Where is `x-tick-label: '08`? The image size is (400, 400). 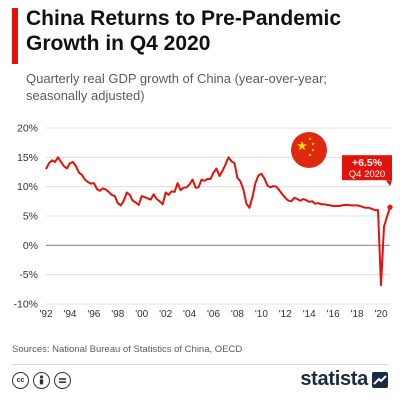 x-tick-label: '08 is located at coordinates (237, 314).